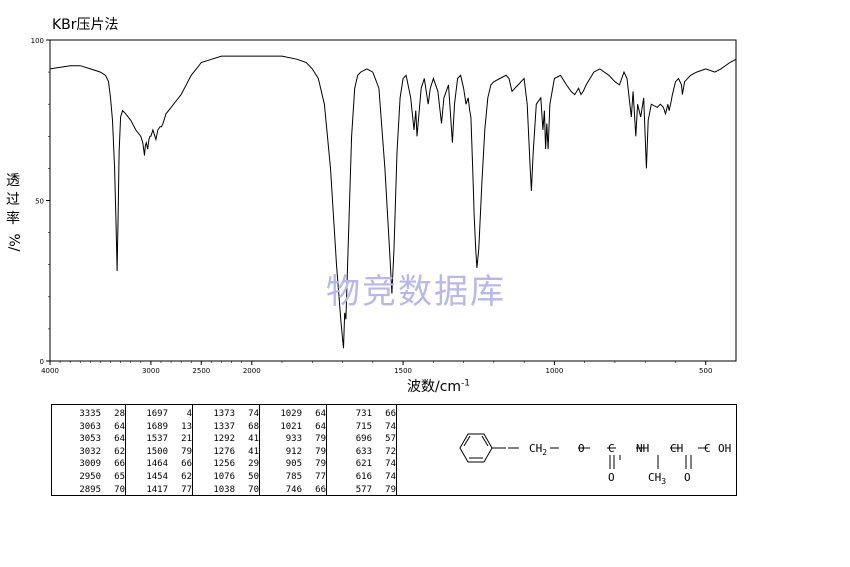  I want to click on peak-row: 1256 29, so click(226, 464).